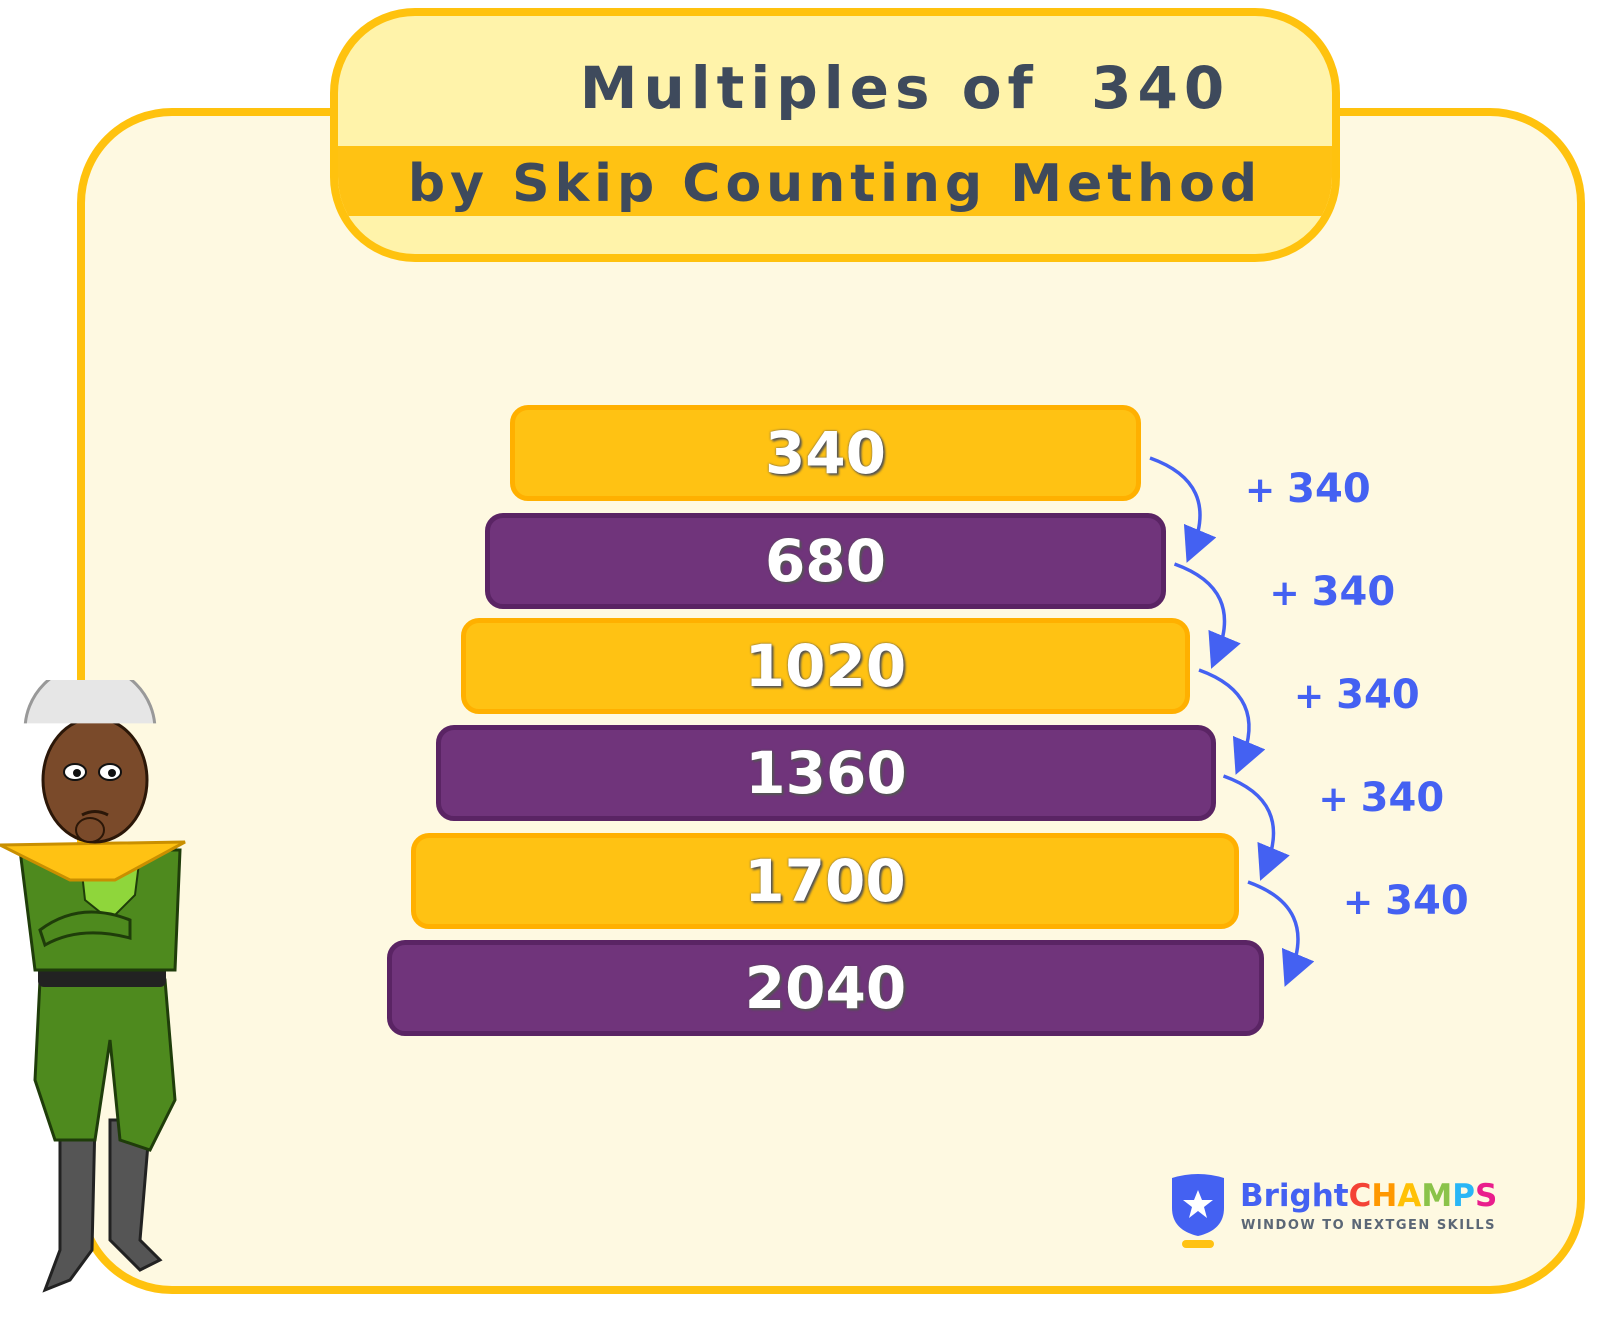 Image resolution: width=1600 pixels, height=1324 pixels. What do you see at coordinates (1437, 1196) in the screenshot?
I see `brand-letter: M` at bounding box center [1437, 1196].